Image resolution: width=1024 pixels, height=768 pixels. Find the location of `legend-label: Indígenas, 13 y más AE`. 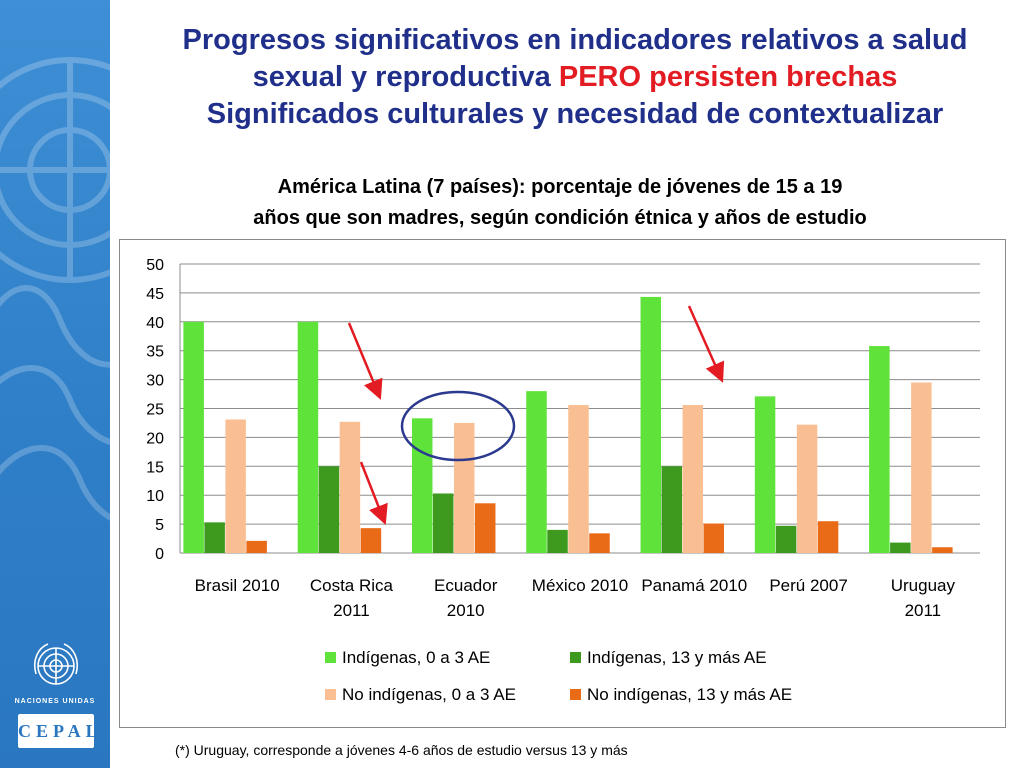

legend-label: Indígenas, 13 y más AE is located at coordinates (677, 657).